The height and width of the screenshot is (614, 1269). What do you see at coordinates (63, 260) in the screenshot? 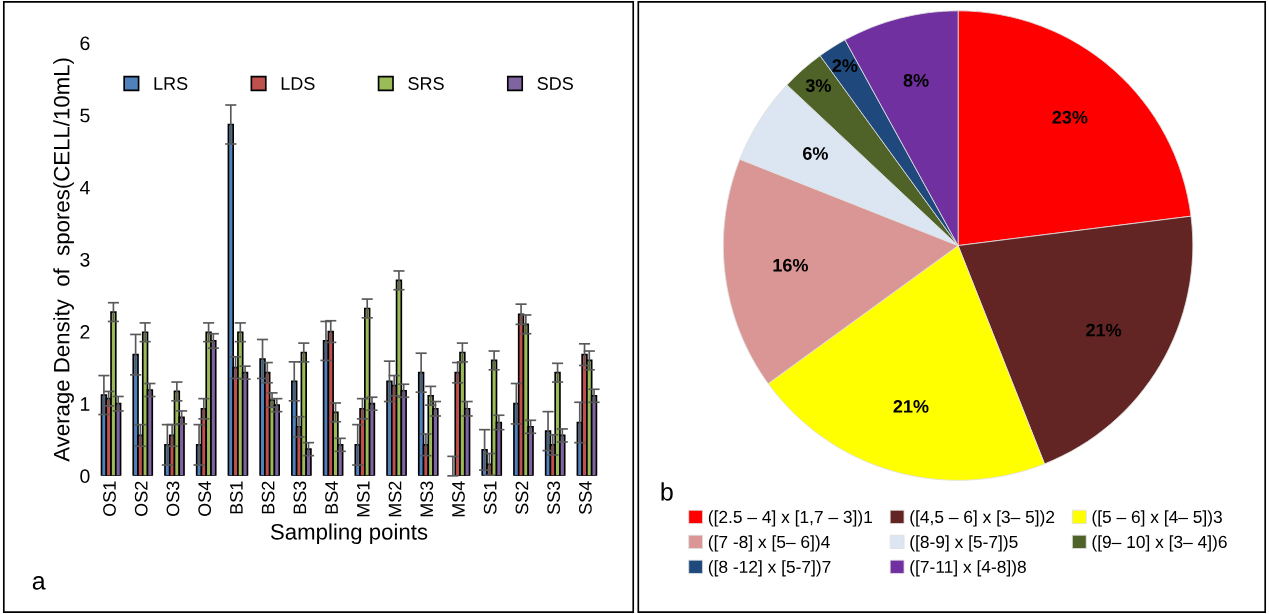
I see `y-axis-title: Average Density of spores(CELL/10mL)` at bounding box center [63, 260].